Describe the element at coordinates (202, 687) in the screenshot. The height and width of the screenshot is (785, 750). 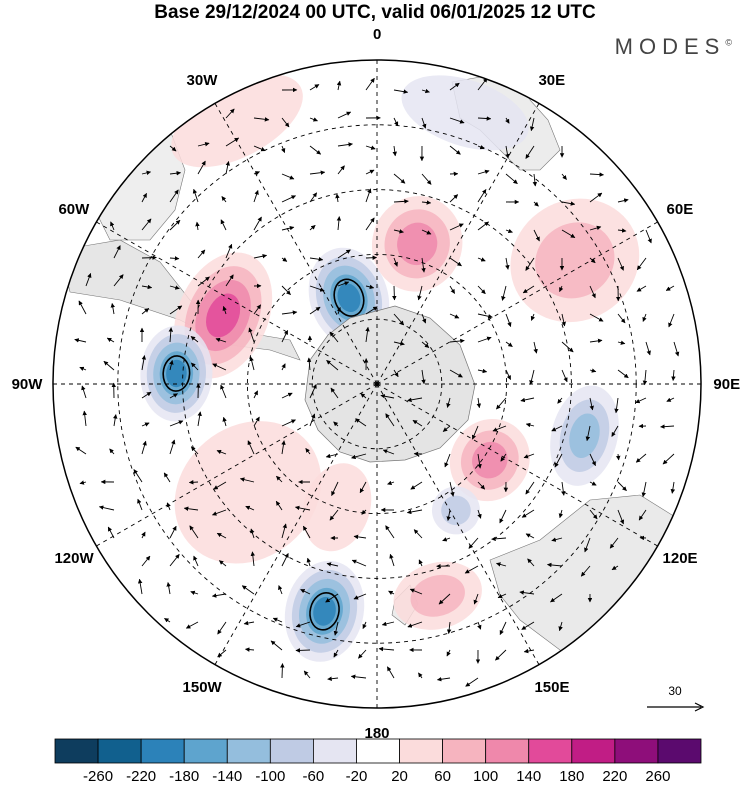
I see `longitude-label: 150W` at that location.